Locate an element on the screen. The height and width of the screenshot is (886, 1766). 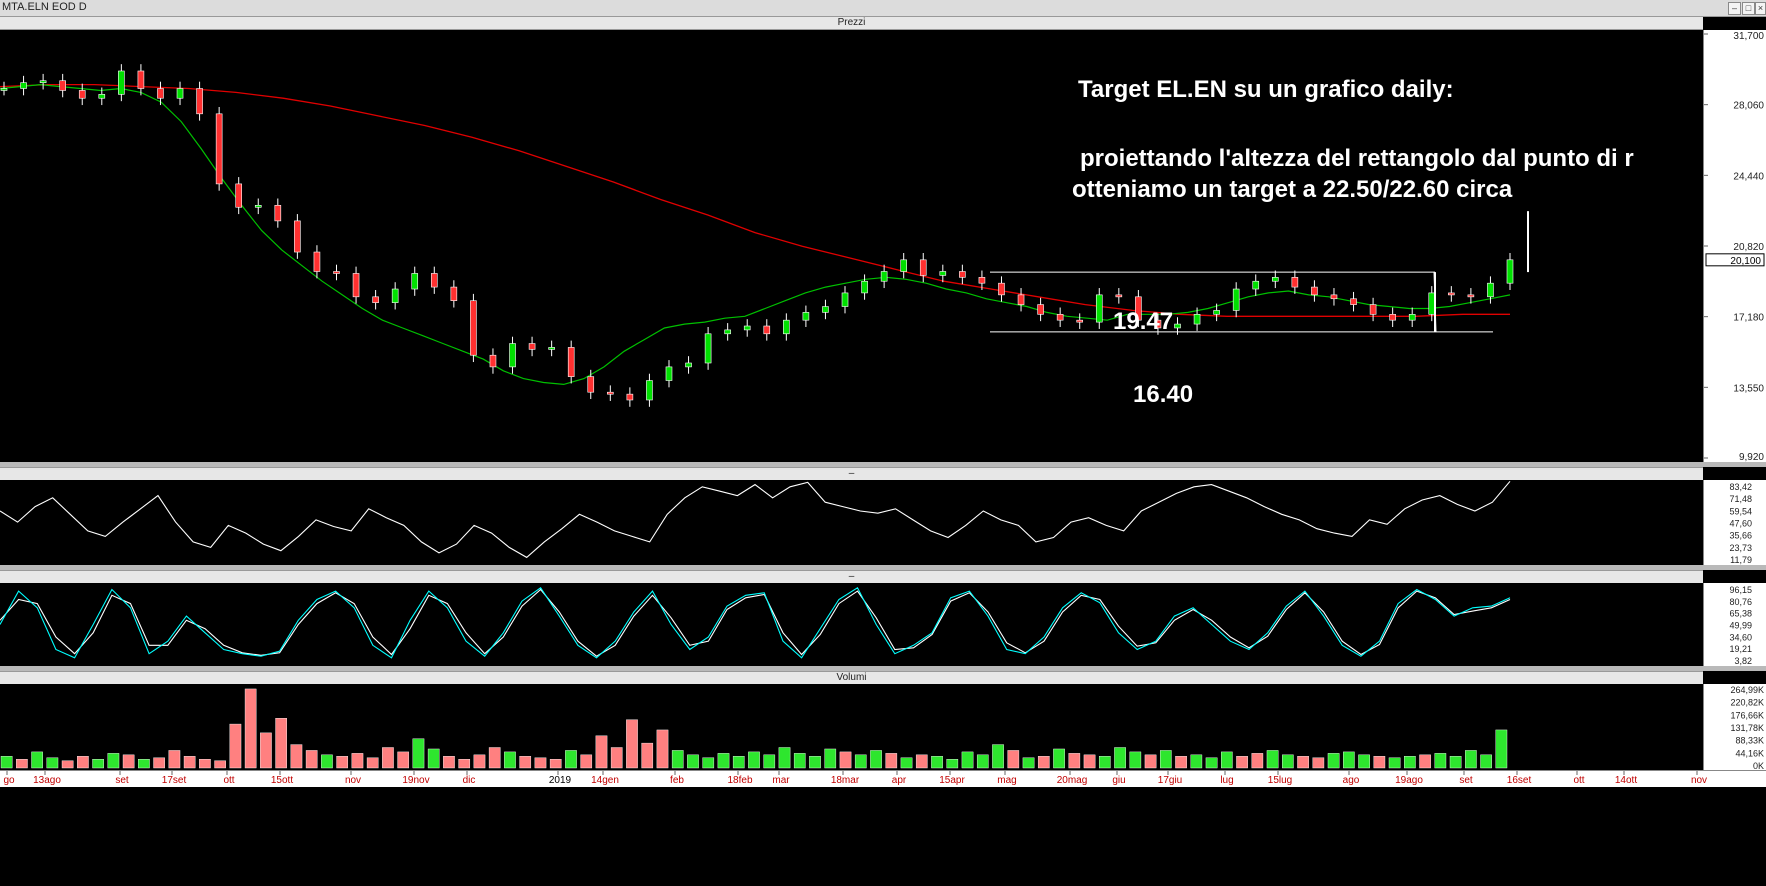
rsi-panel is located at coordinates (851, 522).